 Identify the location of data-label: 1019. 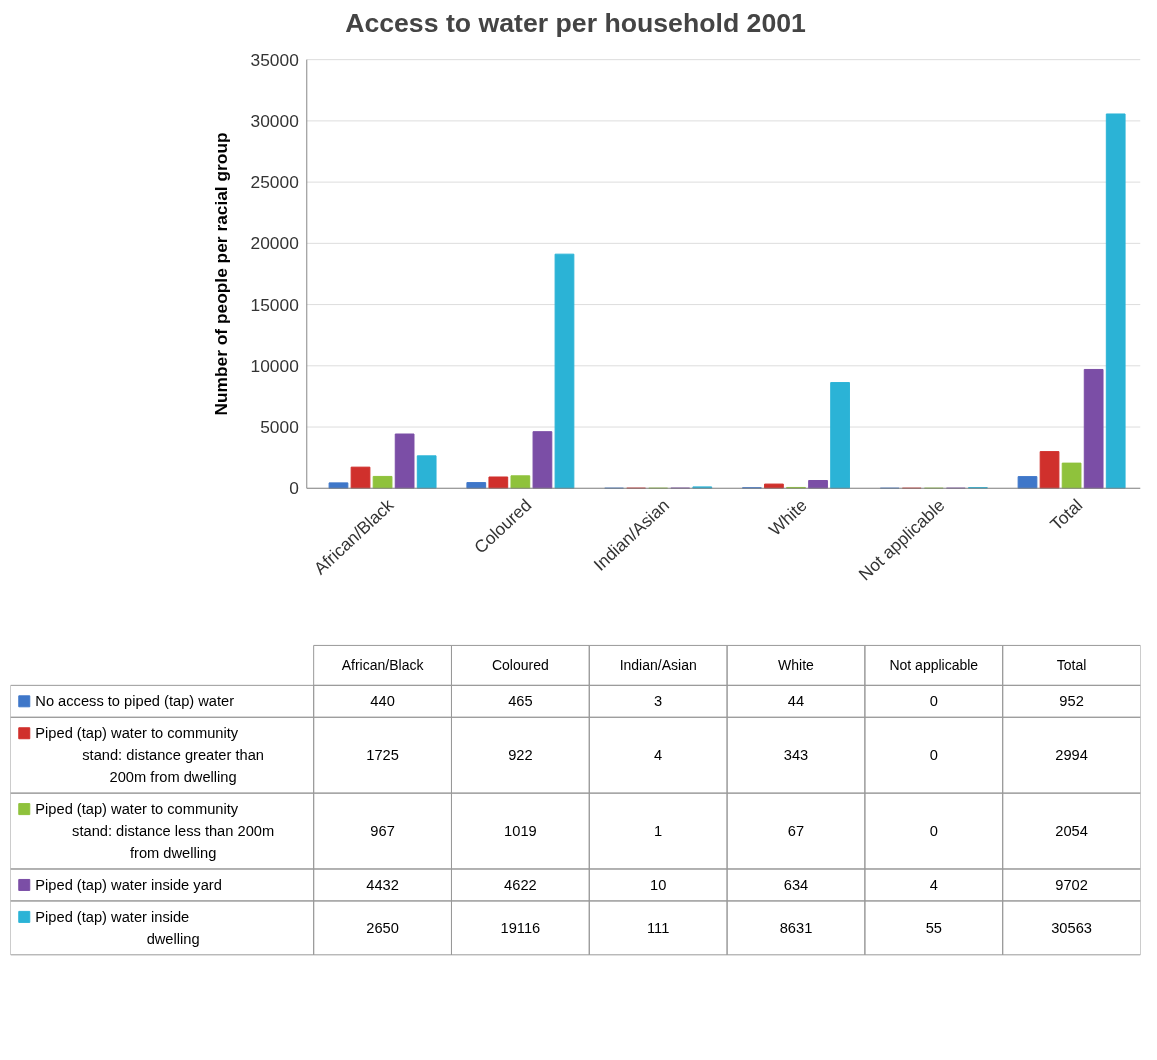
(520, 831).